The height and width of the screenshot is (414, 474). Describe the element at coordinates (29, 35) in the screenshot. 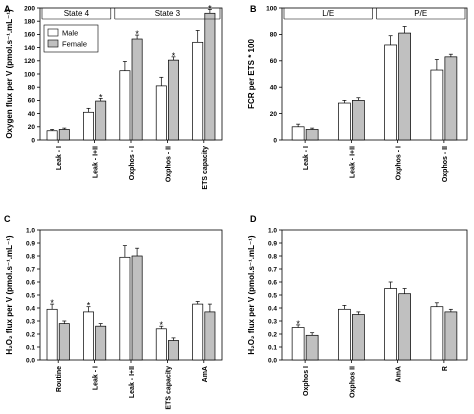

I see `y-tick-label: 160` at that location.